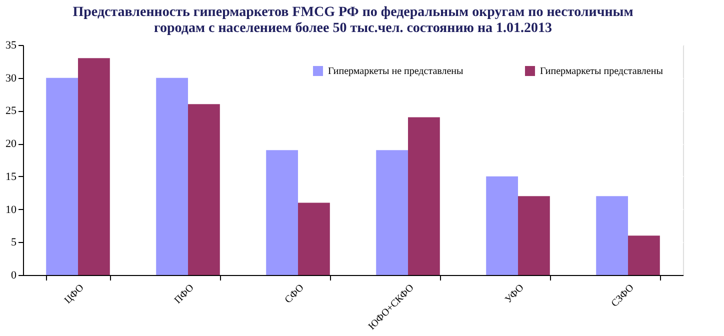  I want to click on legend-label: Гипермаркеты не представлены, so click(396, 71).